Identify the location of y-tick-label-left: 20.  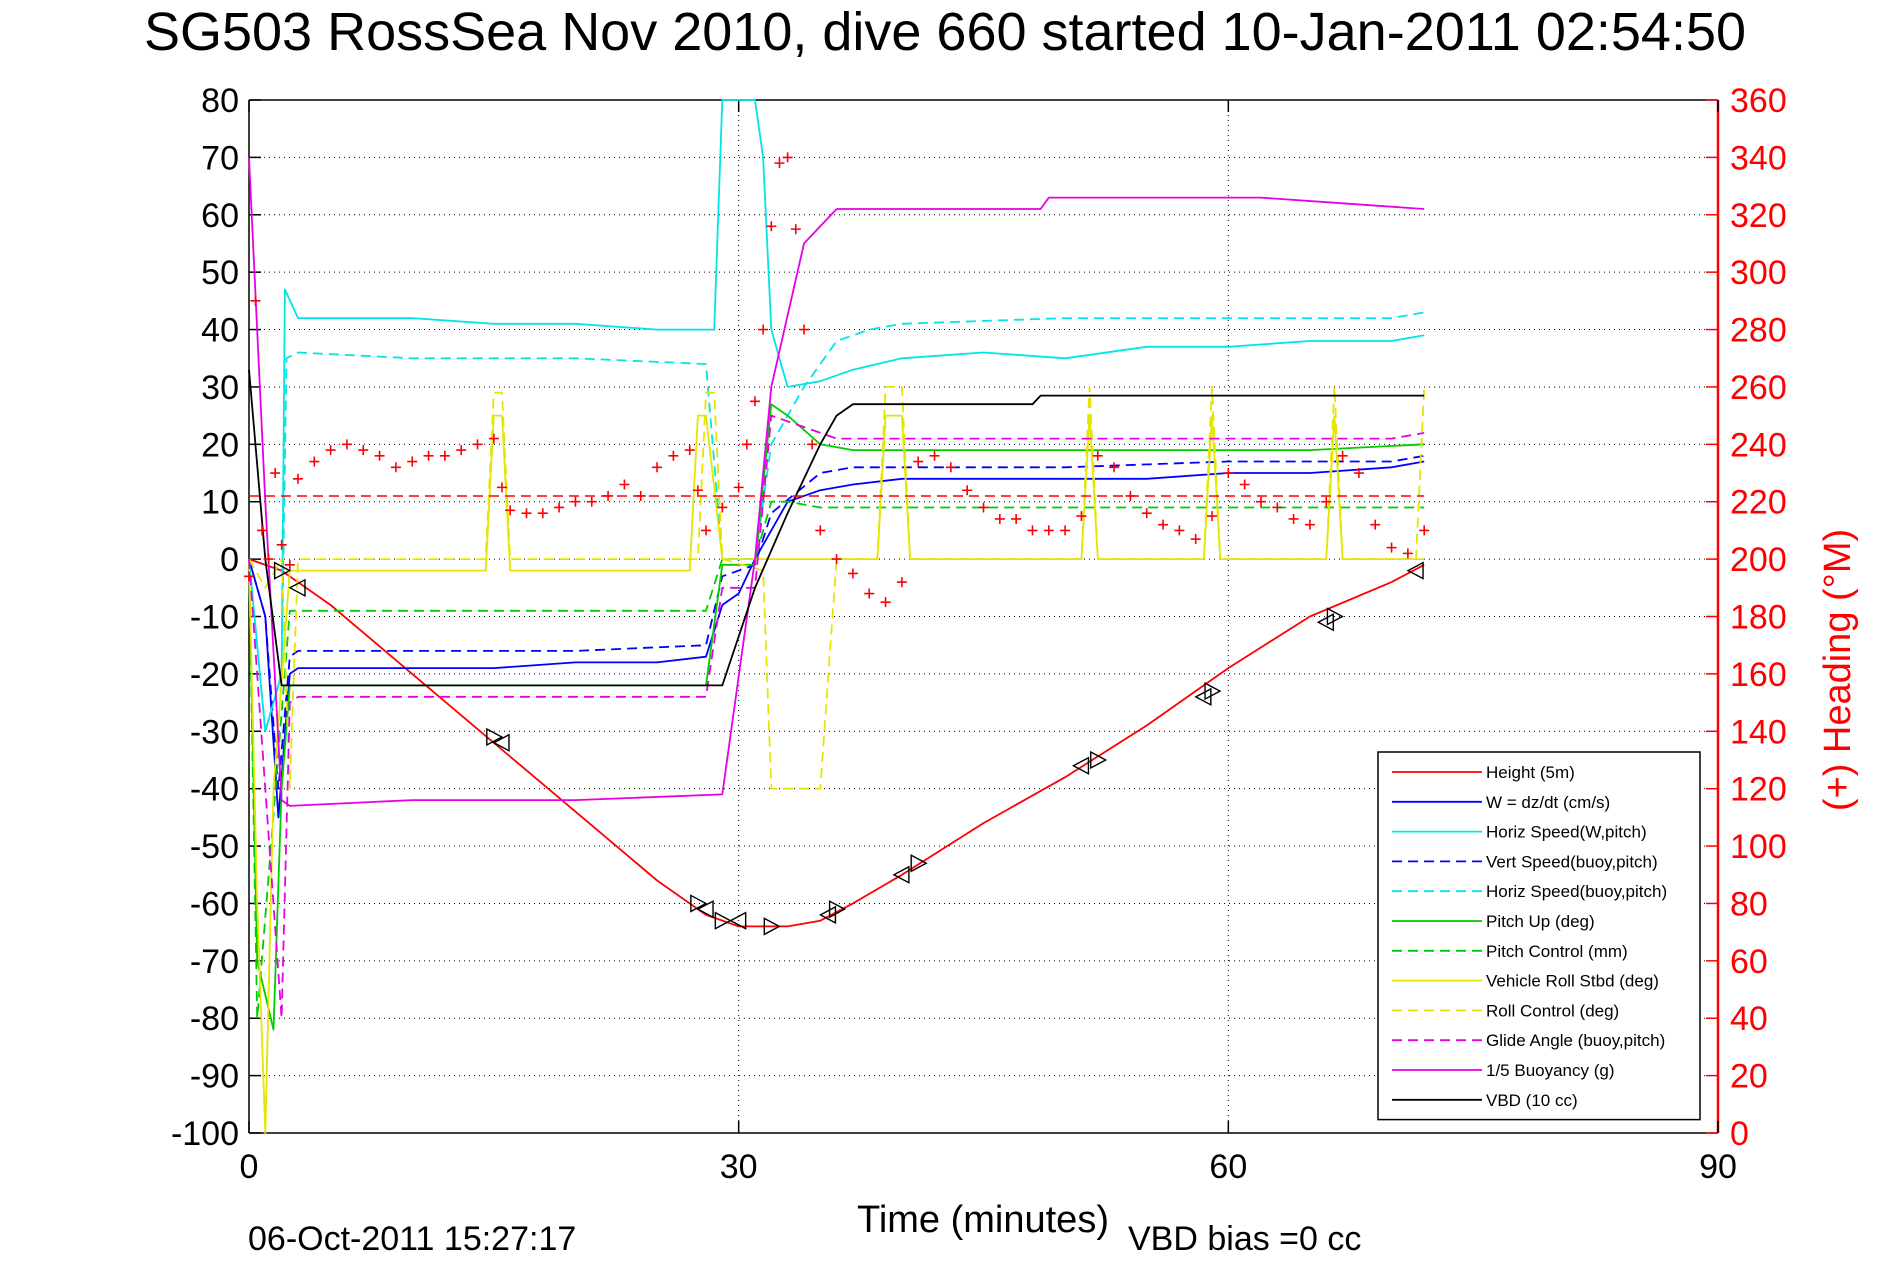
(220, 445).